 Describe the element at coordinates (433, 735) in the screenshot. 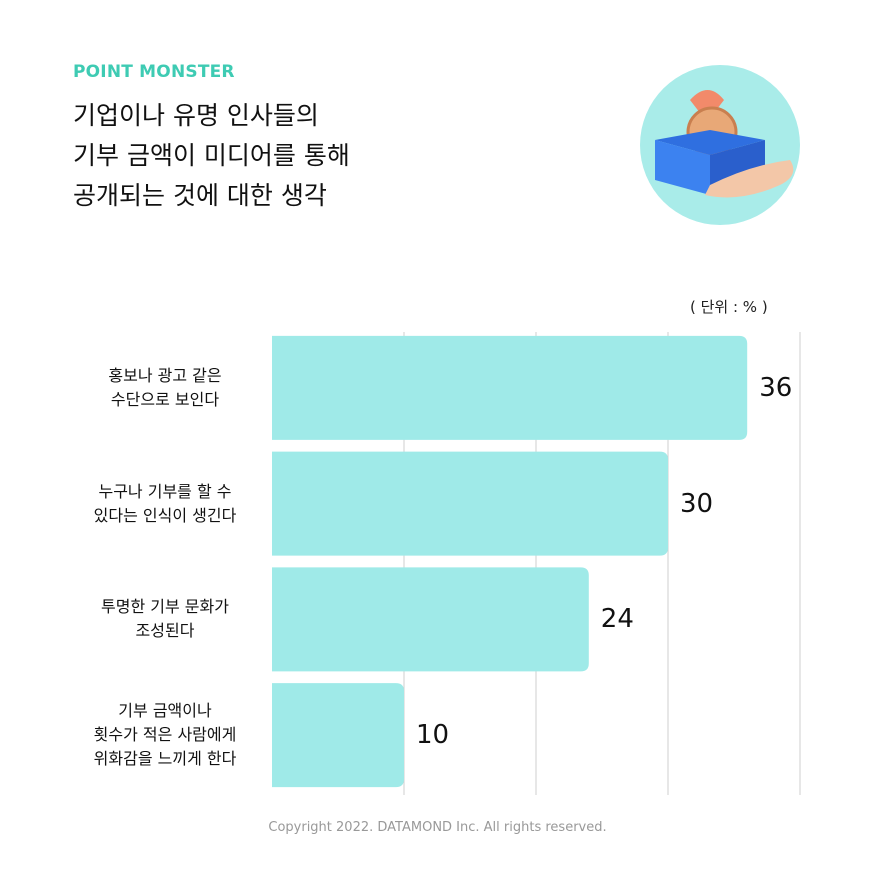

I see `value-label: 10` at that location.